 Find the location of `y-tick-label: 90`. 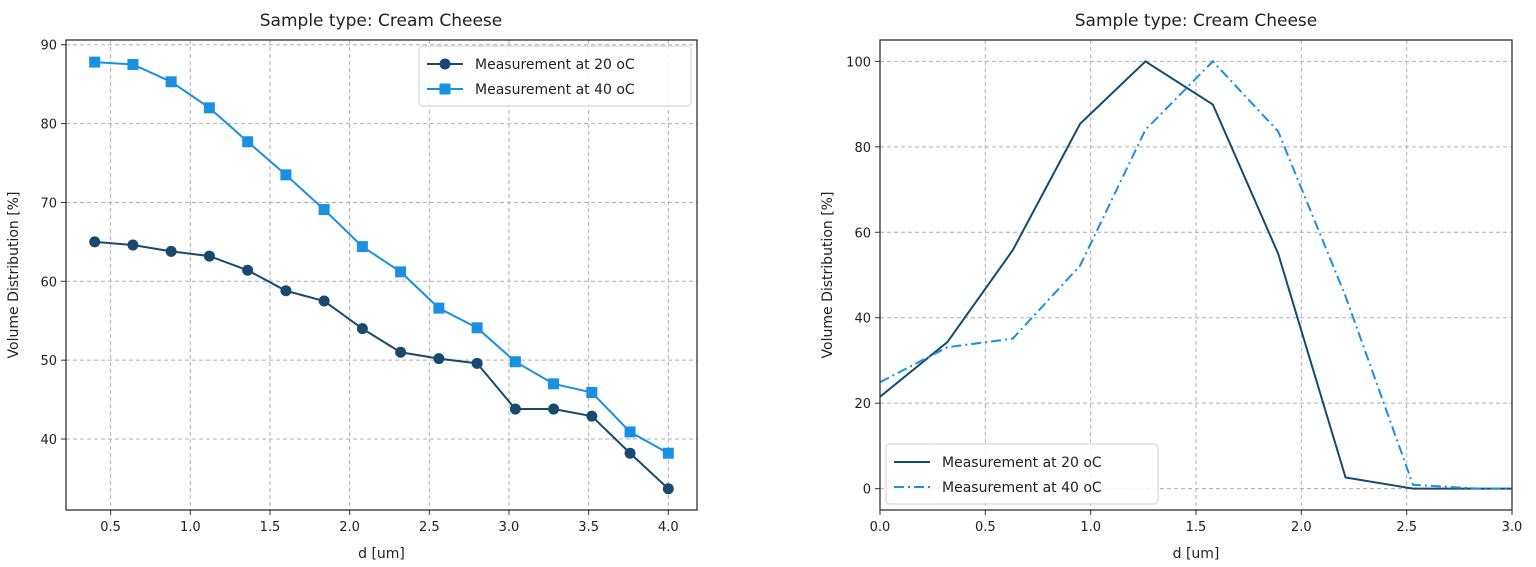

y-tick-label: 90 is located at coordinates (48, 46).